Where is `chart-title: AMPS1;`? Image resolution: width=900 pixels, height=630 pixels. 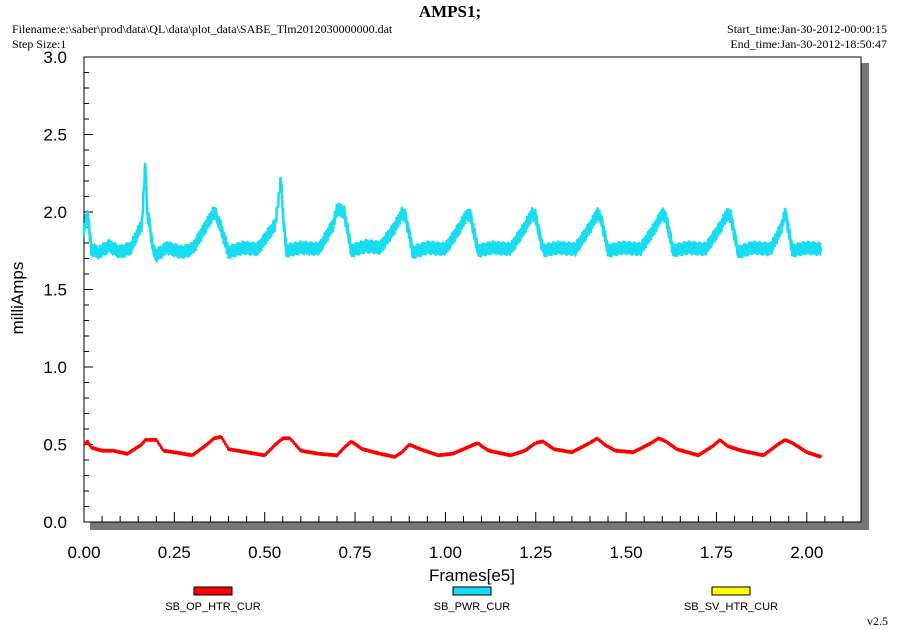
chart-title: AMPS1; is located at coordinates (450, 11).